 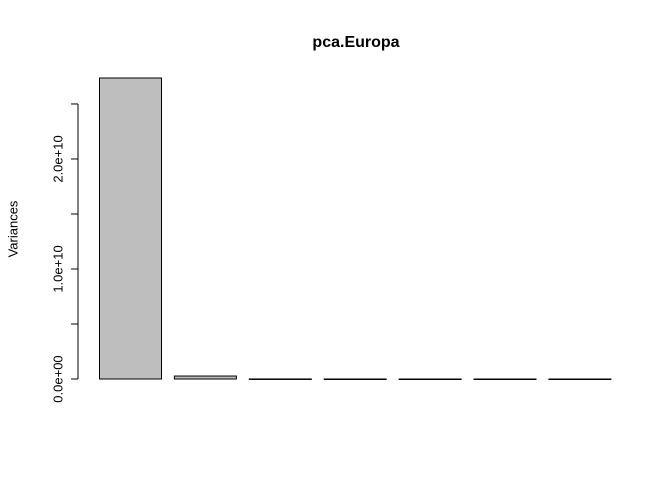 I want to click on y-tick-label: 1.0e+10, so click(x=57, y=268).